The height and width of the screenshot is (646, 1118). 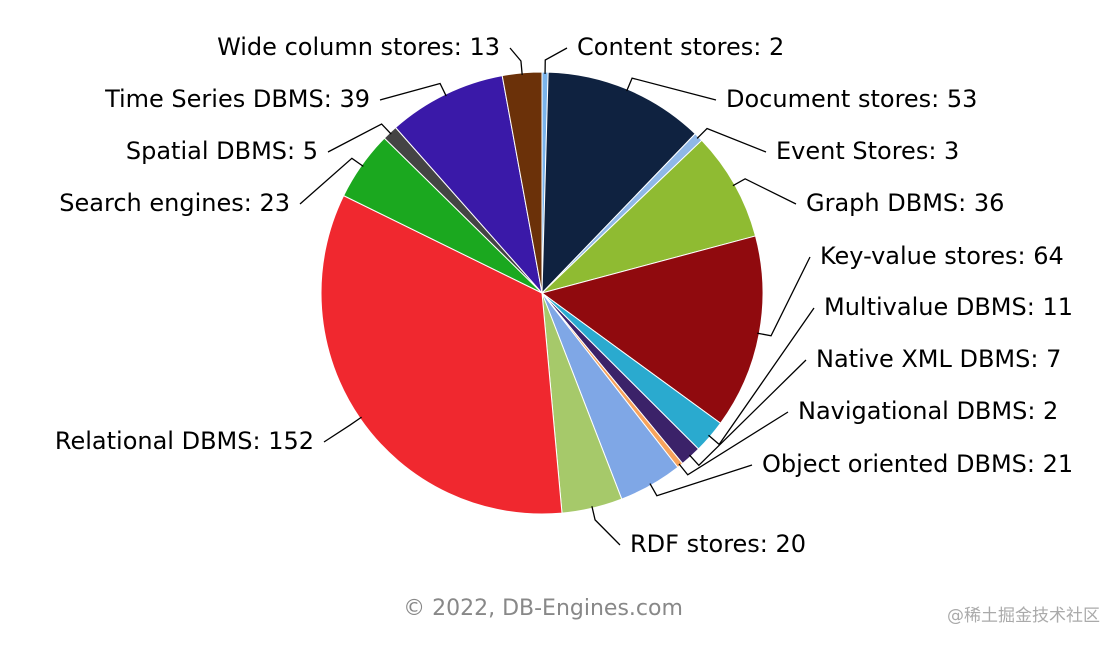 I want to click on slice-label: Graph DBMS: 36, so click(x=905, y=203).